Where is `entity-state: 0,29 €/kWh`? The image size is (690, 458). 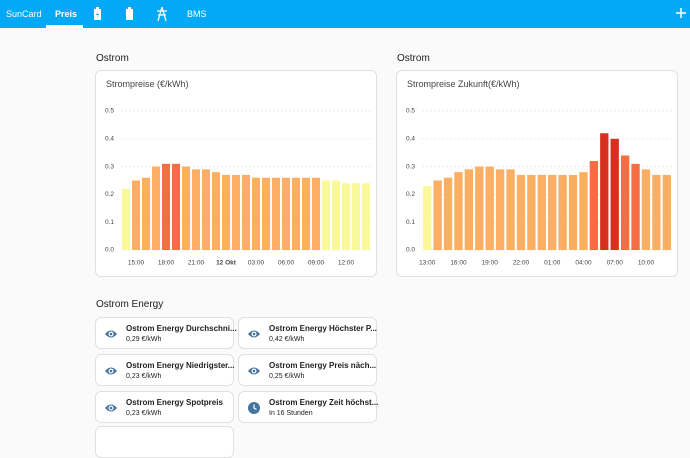 entity-state: 0,29 €/kWh is located at coordinates (144, 339).